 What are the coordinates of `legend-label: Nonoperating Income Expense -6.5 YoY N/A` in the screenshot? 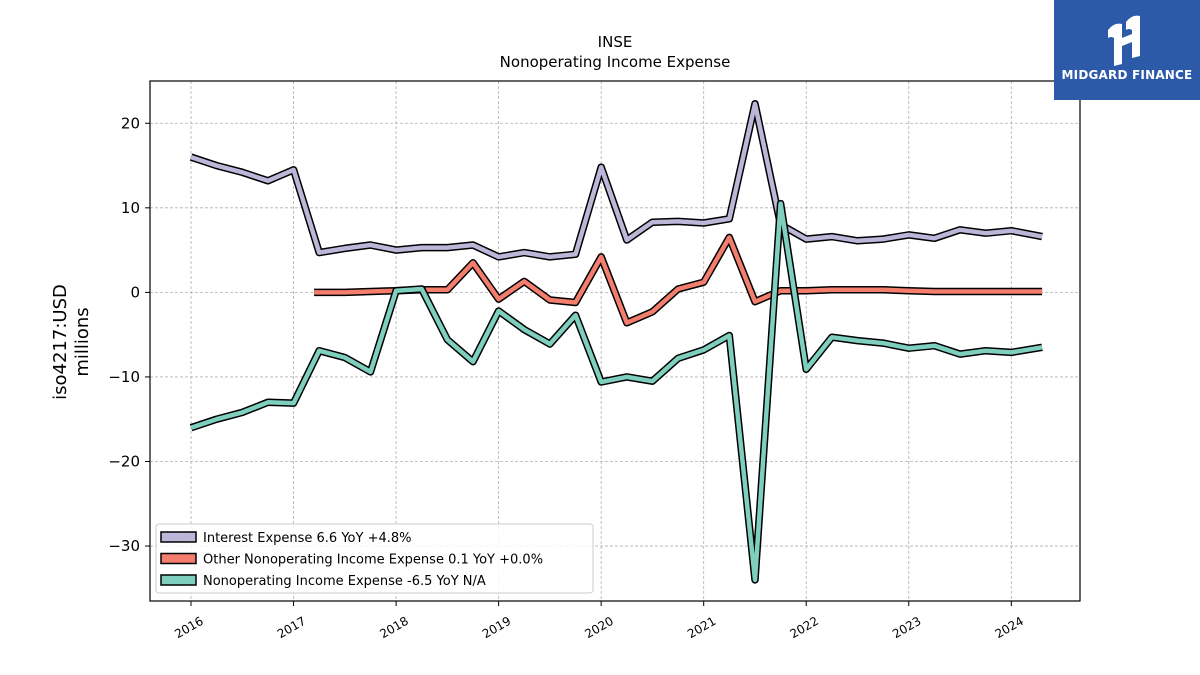 It's located at (344, 581).